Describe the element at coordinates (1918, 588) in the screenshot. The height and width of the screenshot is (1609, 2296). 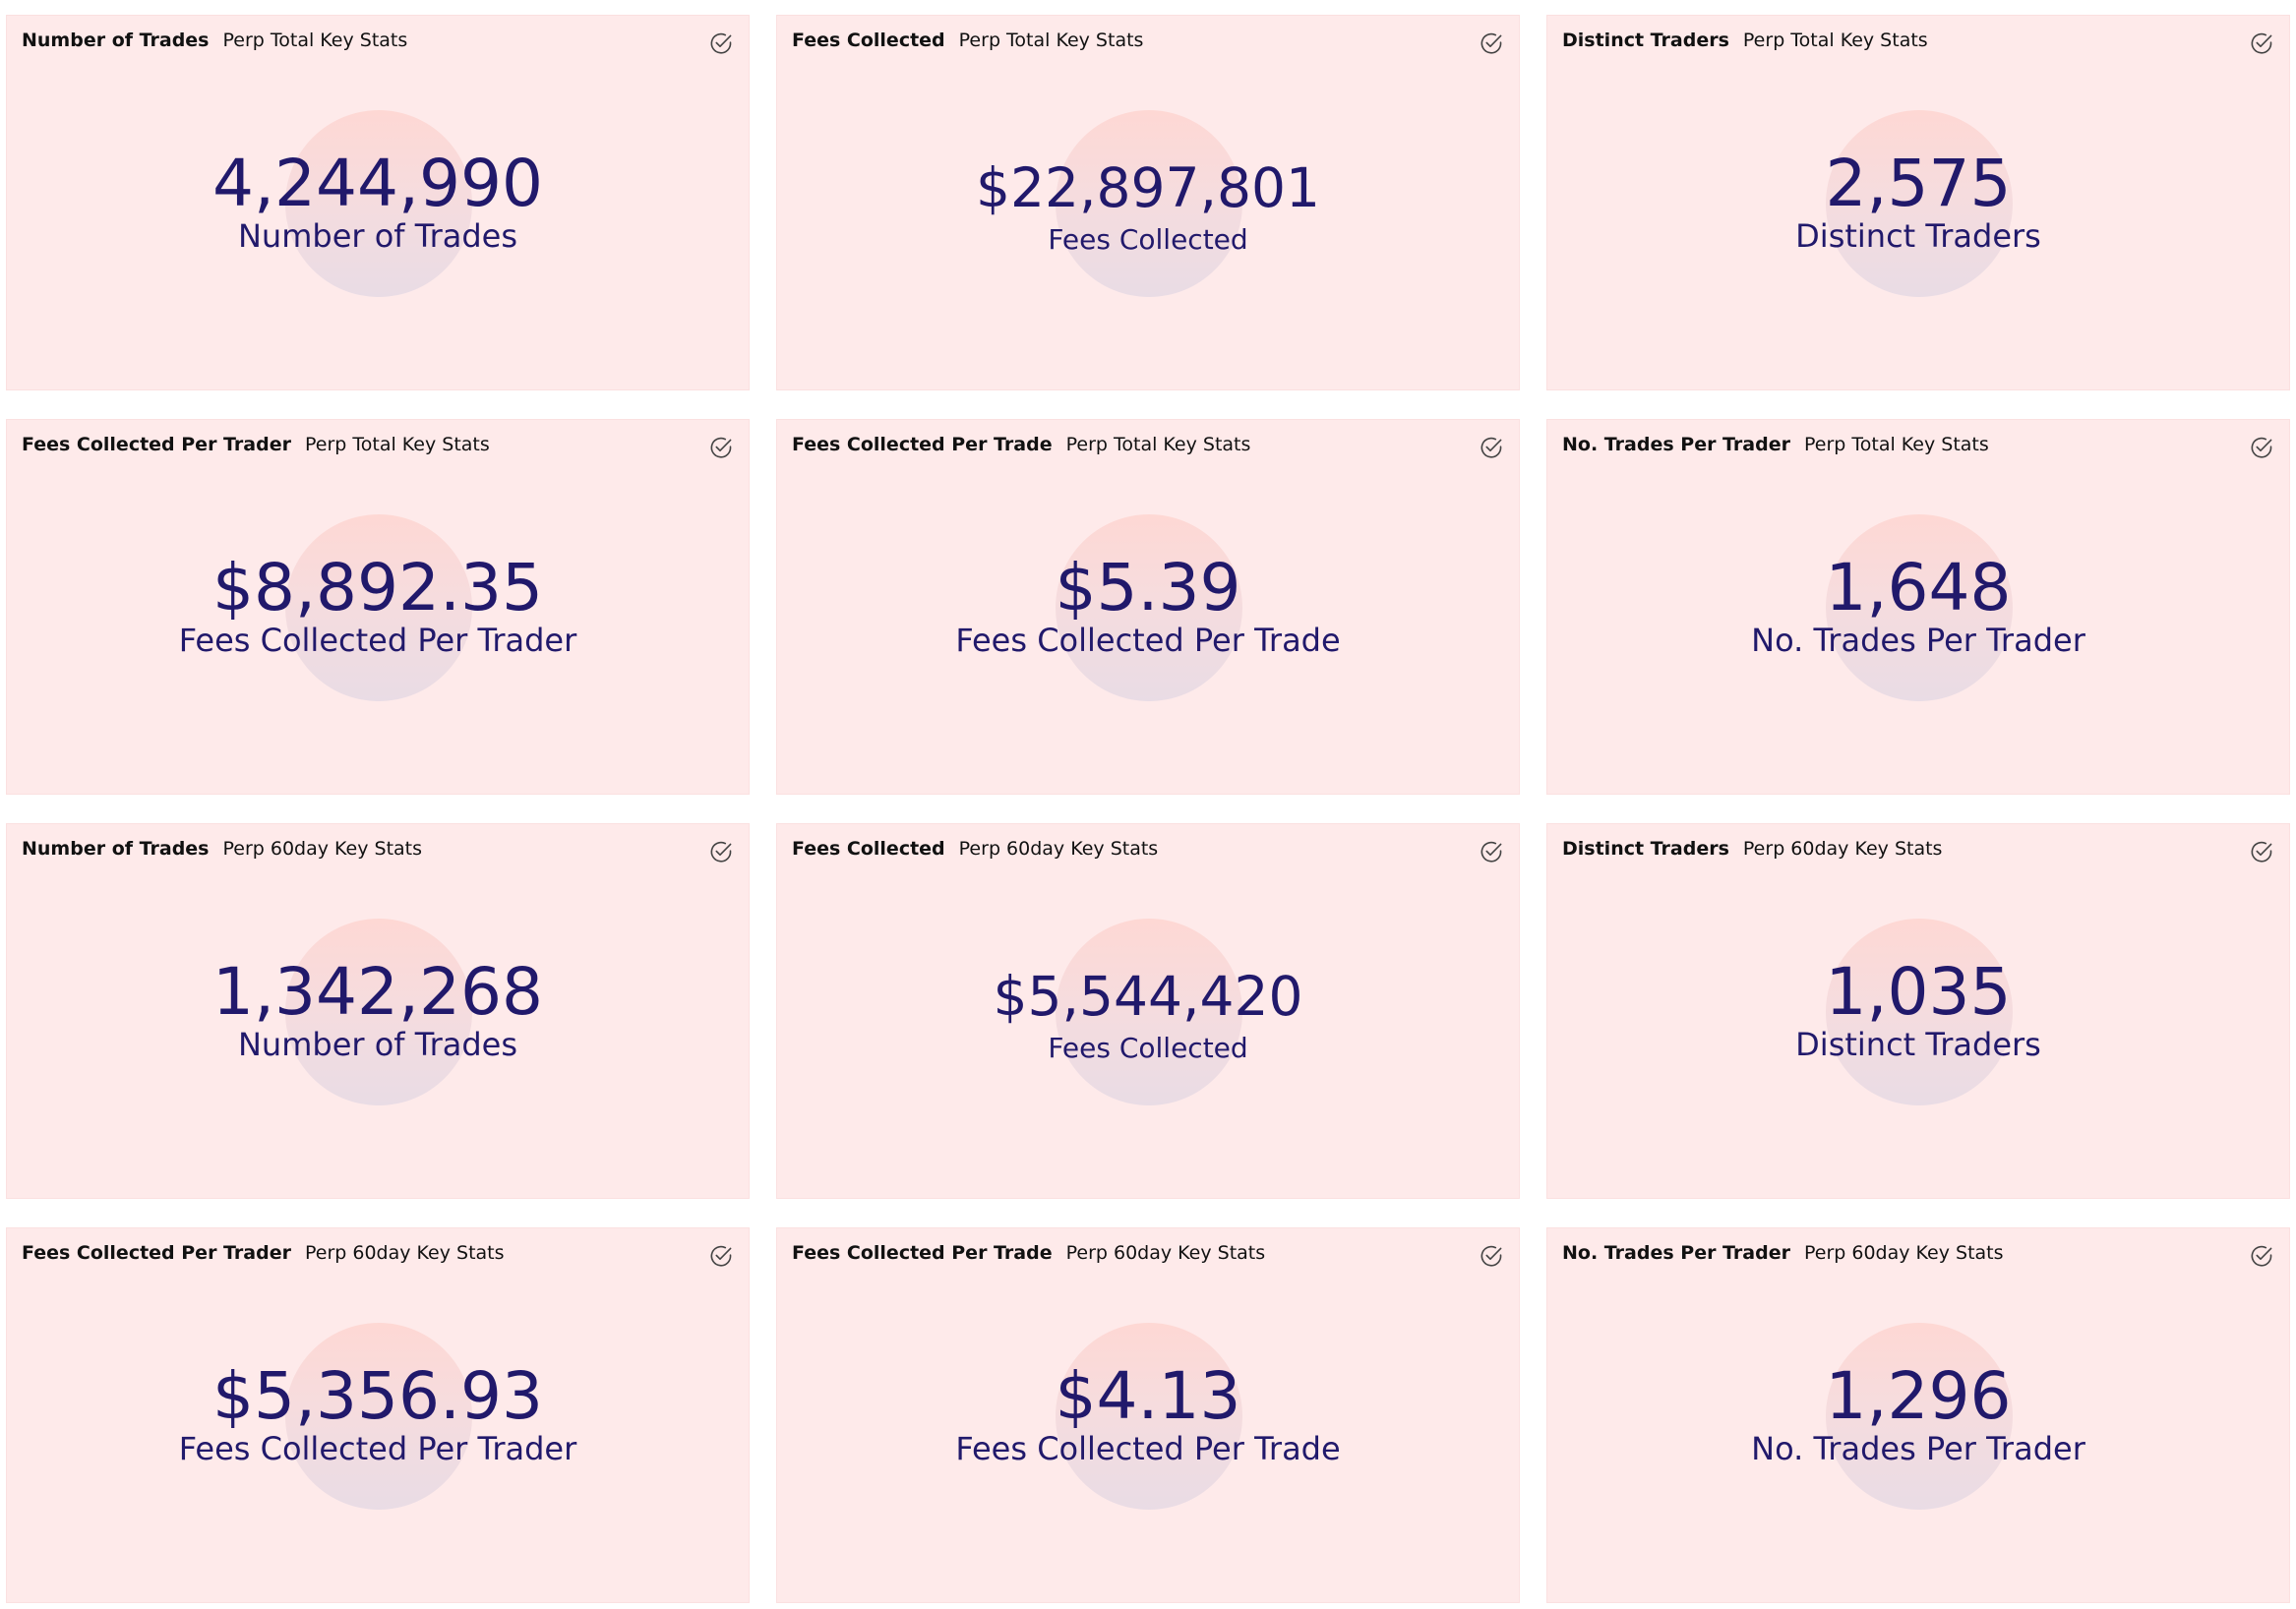
I see `stat-value: 1,648` at that location.